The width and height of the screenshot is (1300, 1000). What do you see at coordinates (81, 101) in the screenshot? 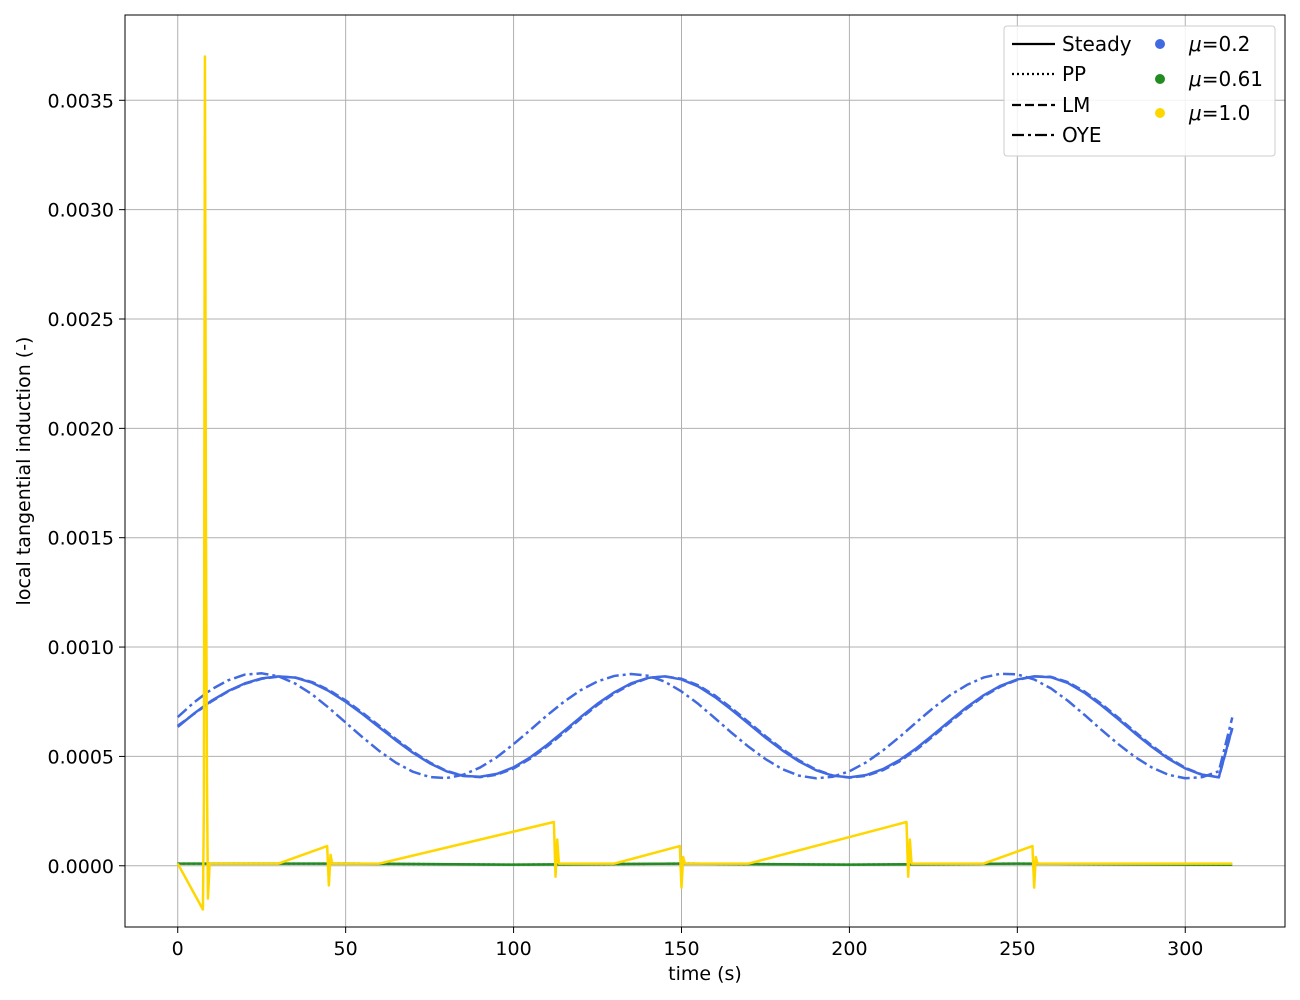
I see `y-tick-label: 0.0035` at bounding box center [81, 101].